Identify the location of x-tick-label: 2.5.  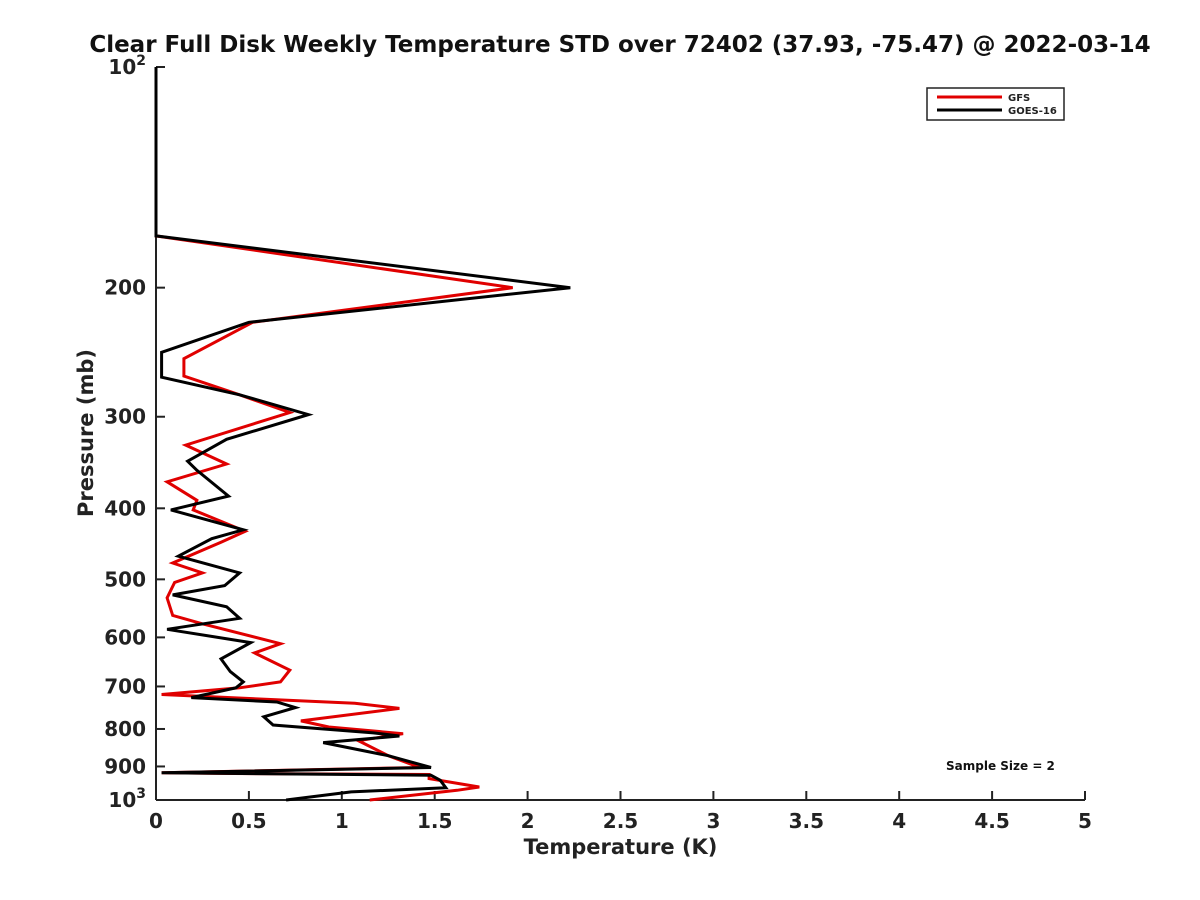
(620, 821).